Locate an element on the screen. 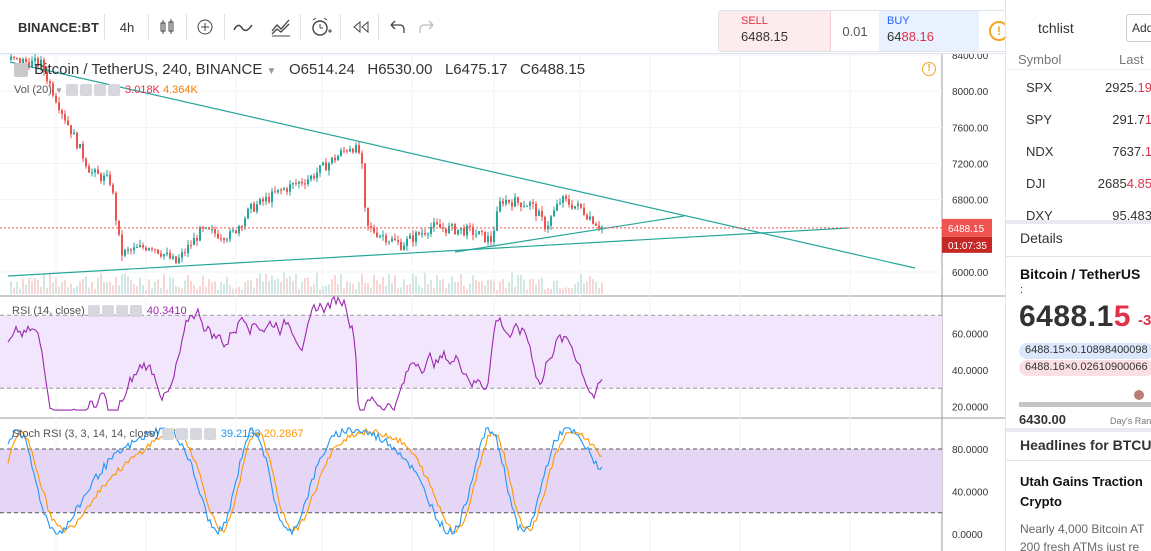 This screenshot has width=1151, height=551. rsi-settings-icon is located at coordinates (107, 311).